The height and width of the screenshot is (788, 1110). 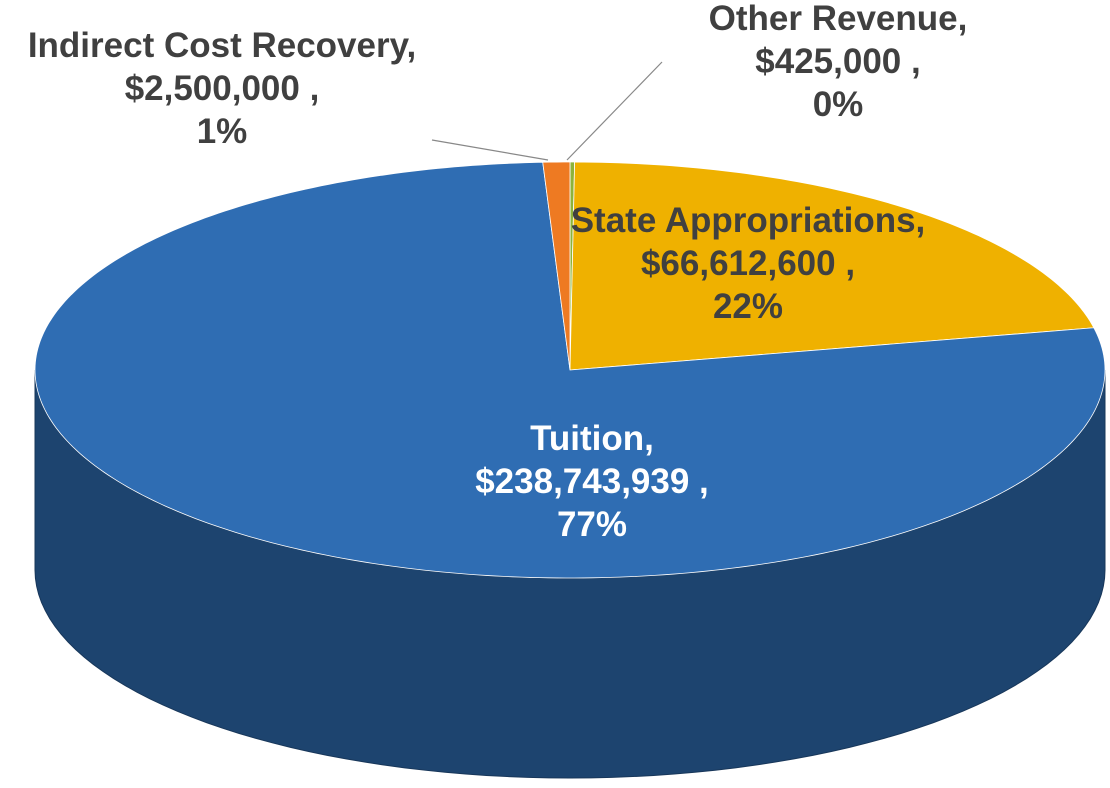 What do you see at coordinates (748, 306) in the screenshot?
I see `data-label-line: 22%` at bounding box center [748, 306].